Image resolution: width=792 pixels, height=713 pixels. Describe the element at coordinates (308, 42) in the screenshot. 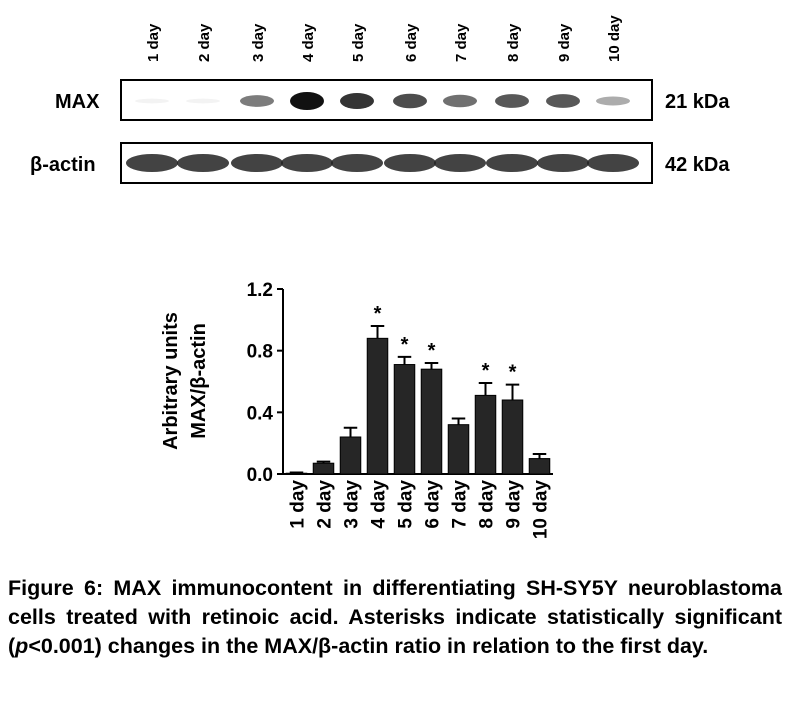

I see `lane-label: 4 day` at that location.